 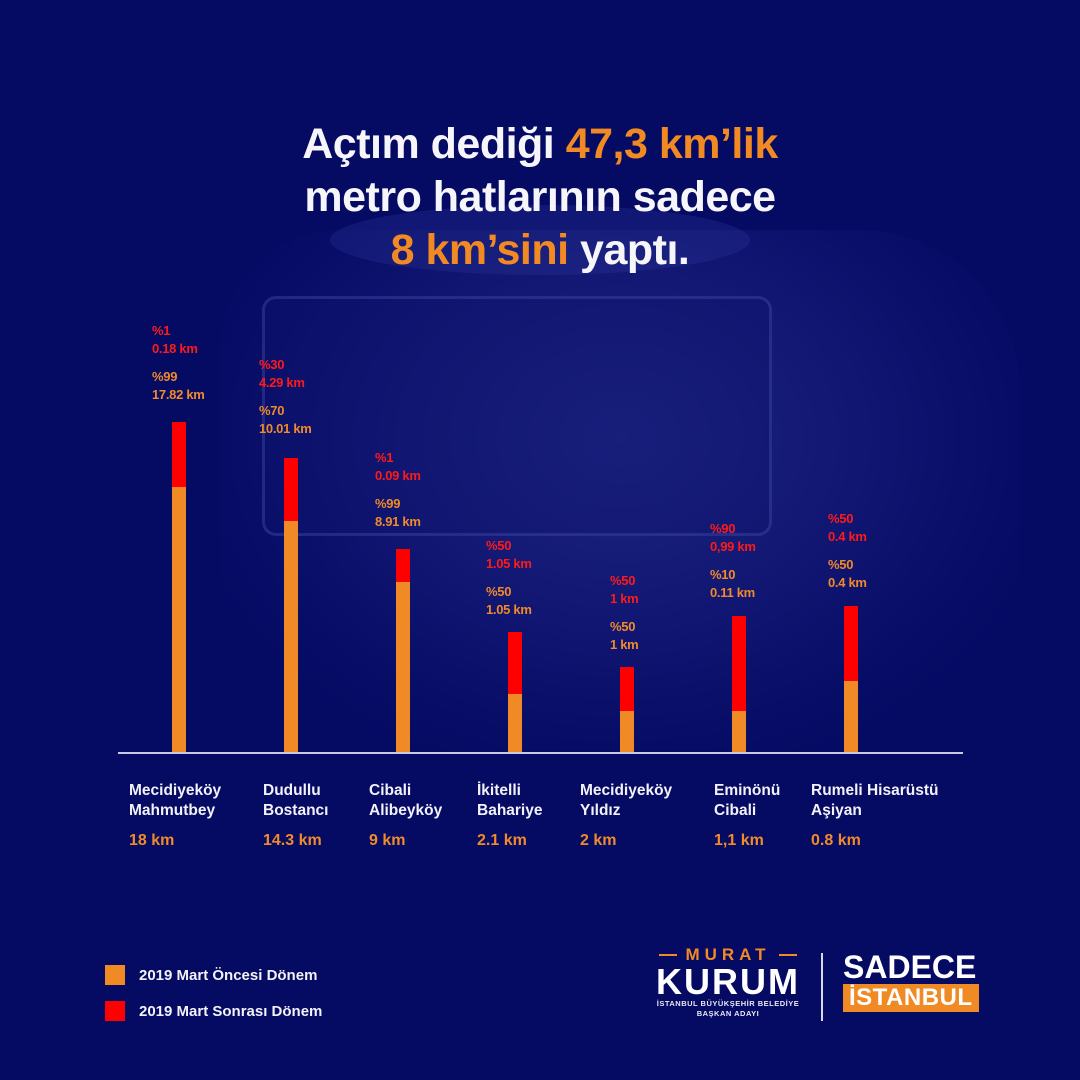 I want to click on bar-cibali-alibeykoy, so click(x=403, y=650).